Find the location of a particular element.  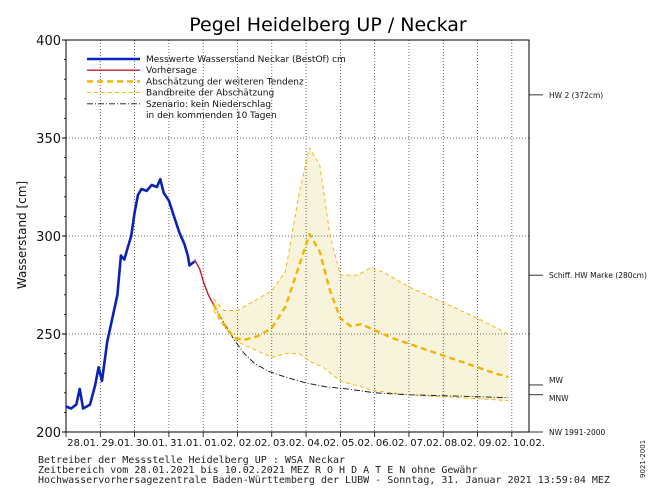

y-tick-label: 300 is located at coordinates (48, 237).